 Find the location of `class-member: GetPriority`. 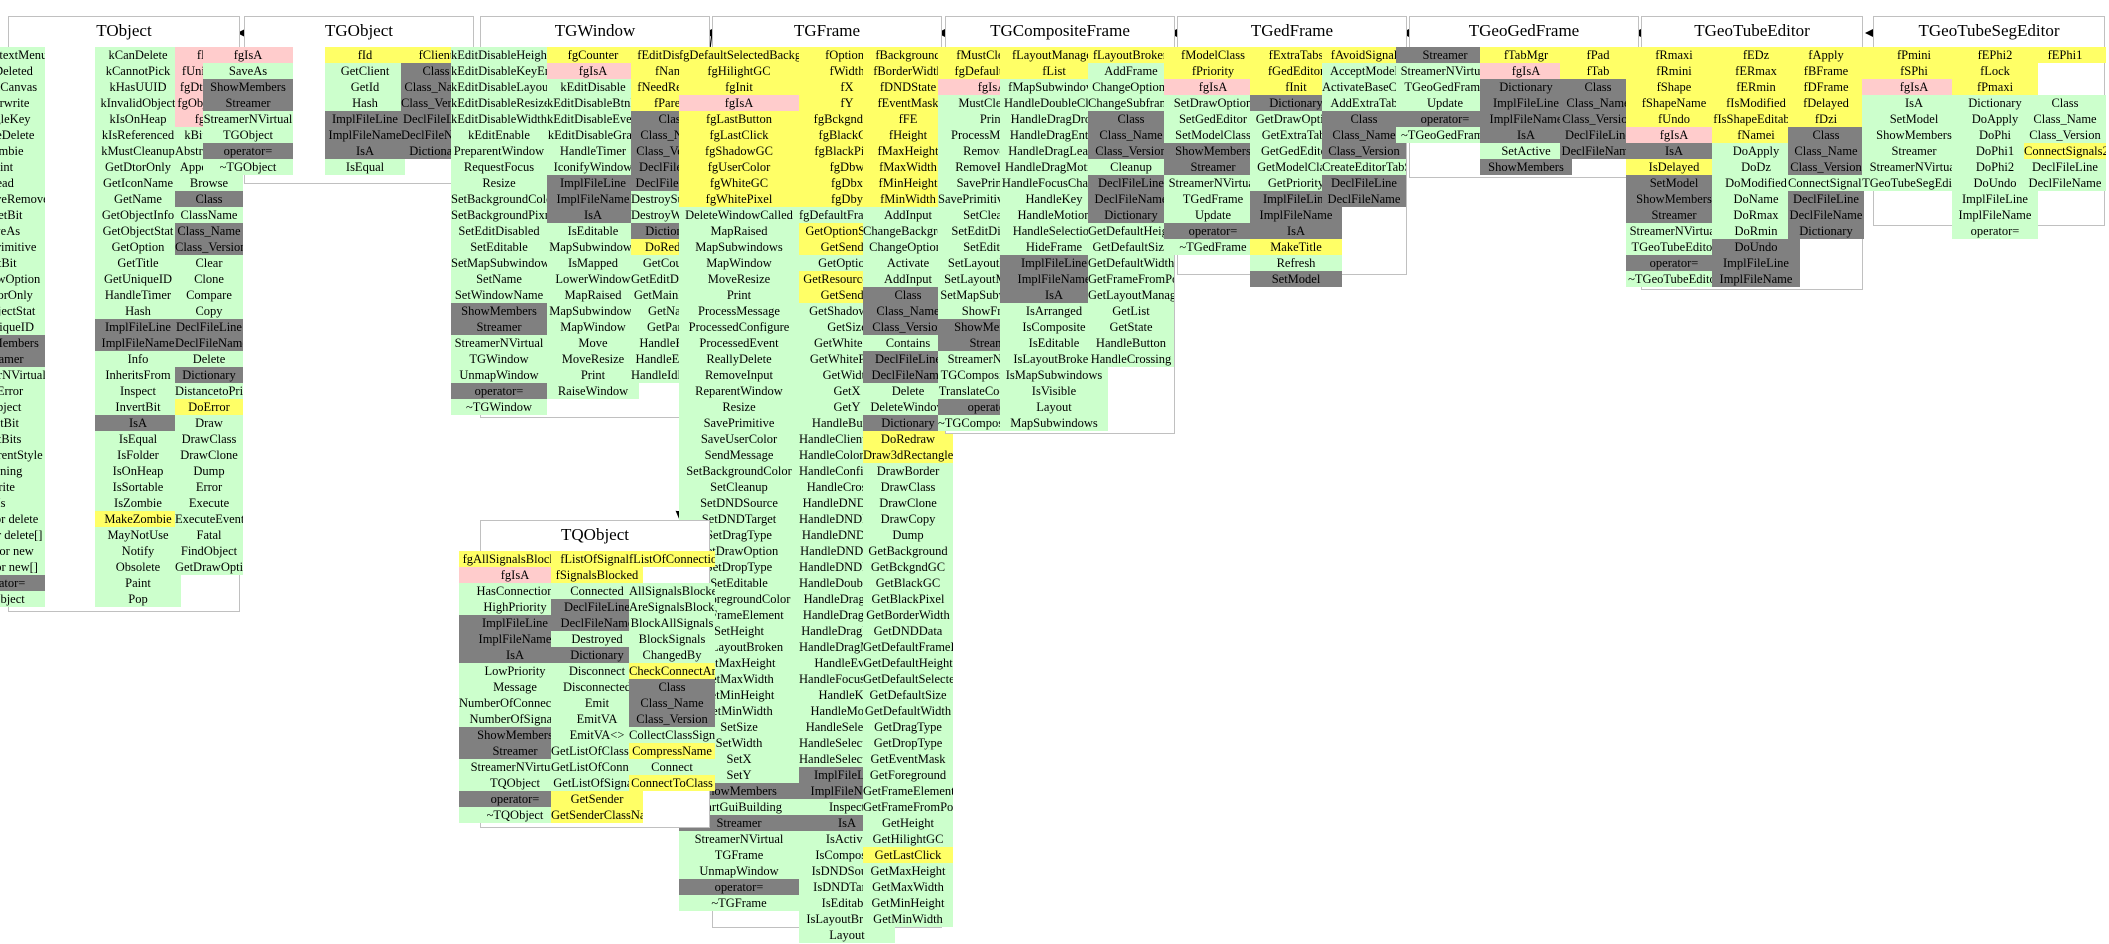

class-member: GetPriority is located at coordinates (1296, 183).